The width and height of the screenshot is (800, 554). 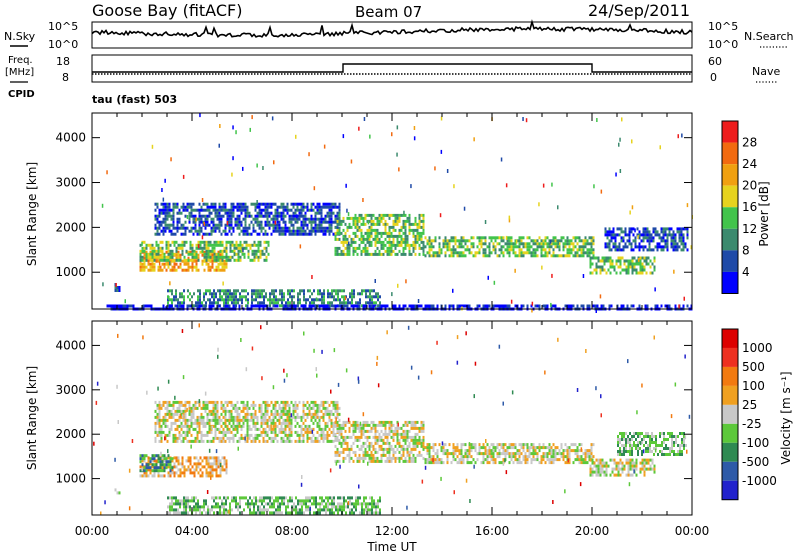 I want to click on power-colorbar-frame, so click(x=730, y=207).